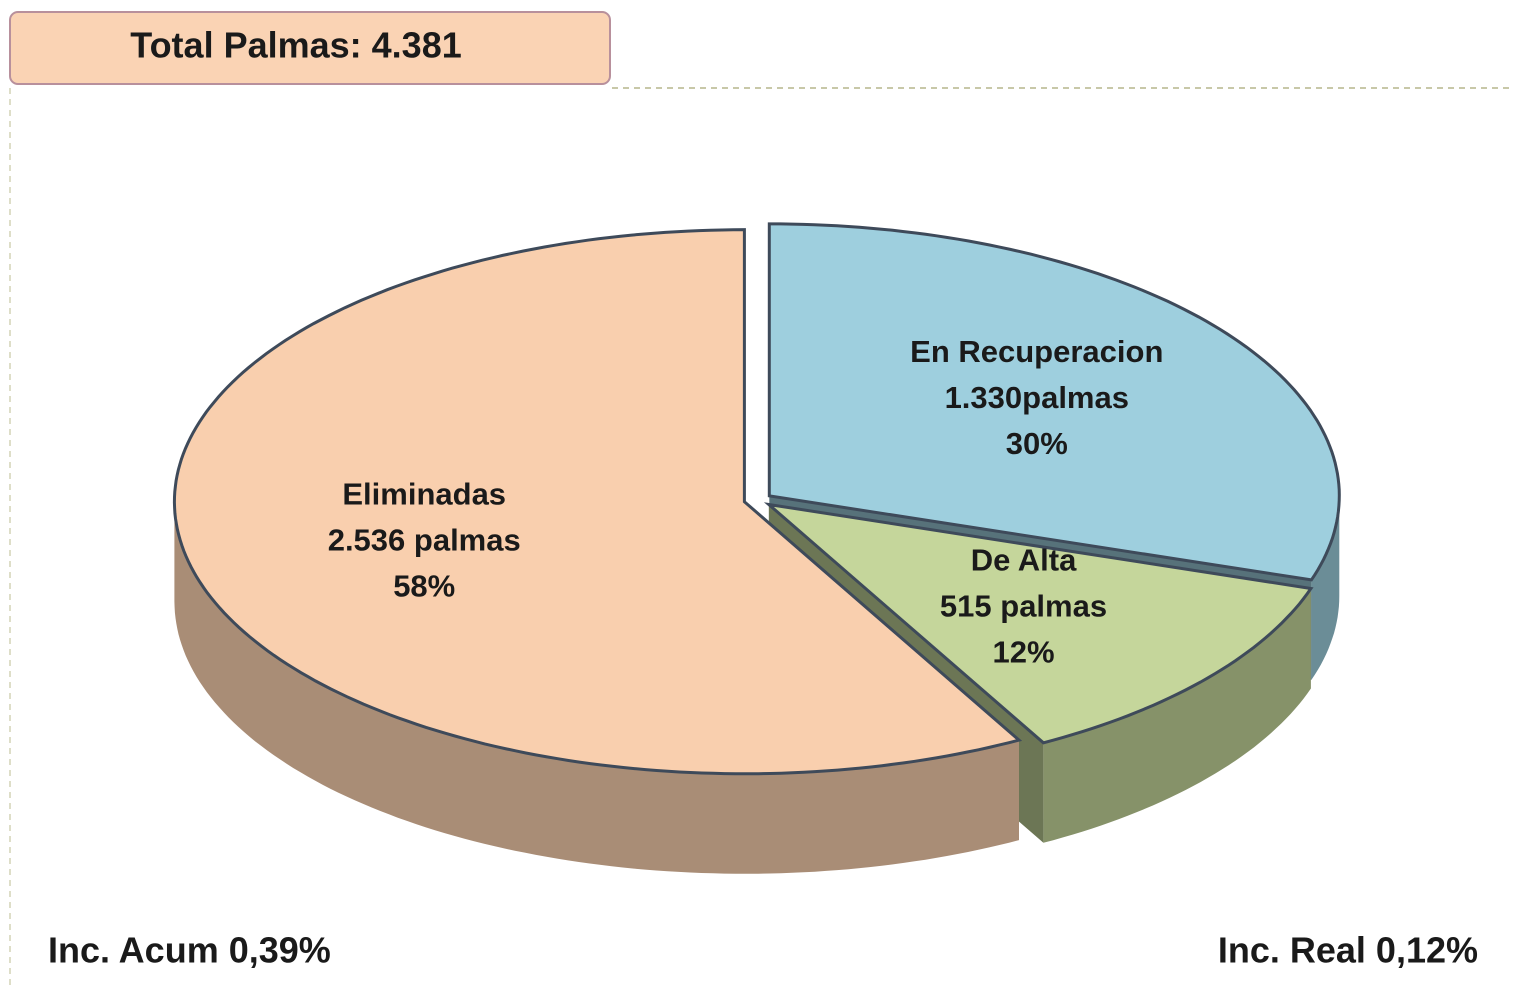 This screenshot has height=997, width=1516. I want to click on annotation: Inc. Real 0,12%, so click(1348, 950).